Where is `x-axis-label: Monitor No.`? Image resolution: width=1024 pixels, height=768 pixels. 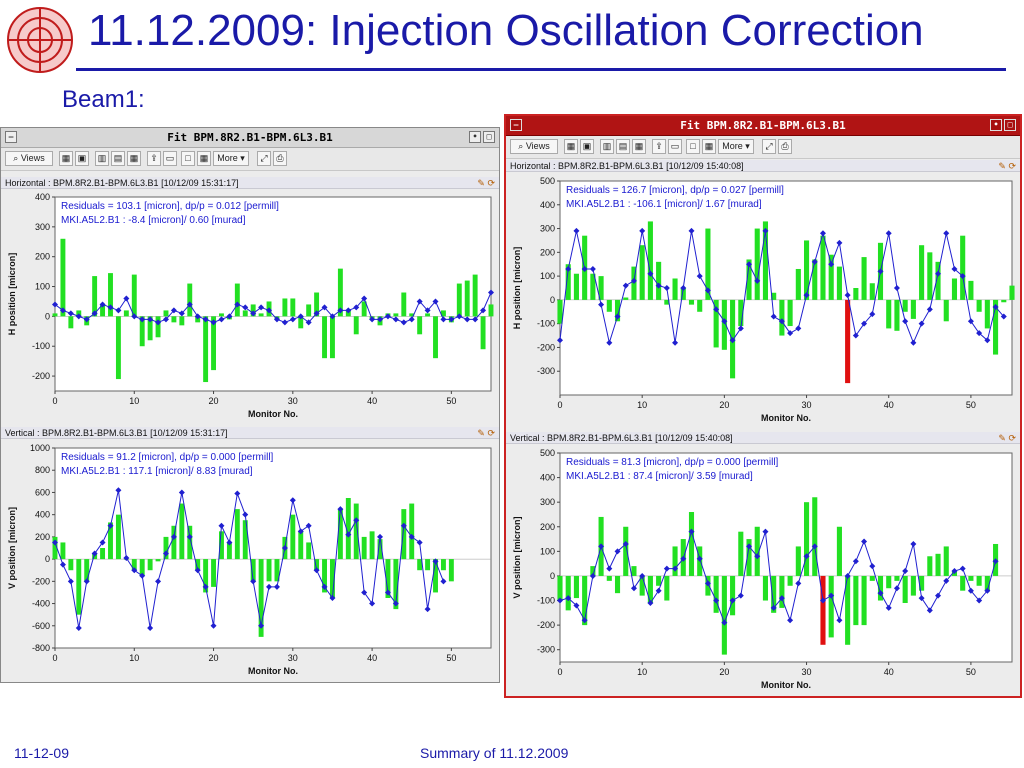
x-axis-label: Monitor No. is located at coordinates (786, 418).